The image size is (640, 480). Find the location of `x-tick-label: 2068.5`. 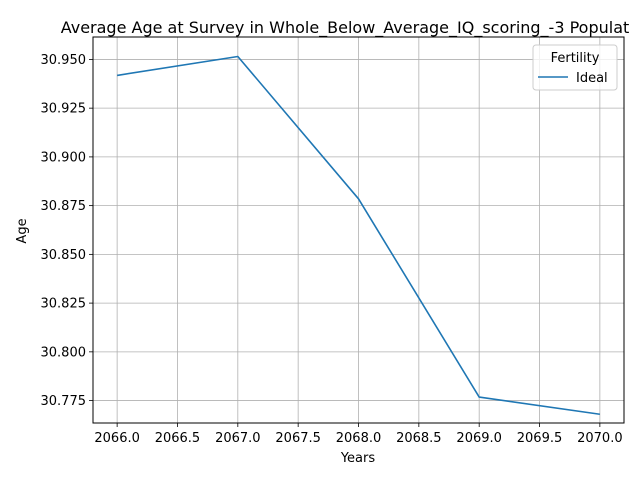

x-tick-label: 2068.5 is located at coordinates (419, 438).